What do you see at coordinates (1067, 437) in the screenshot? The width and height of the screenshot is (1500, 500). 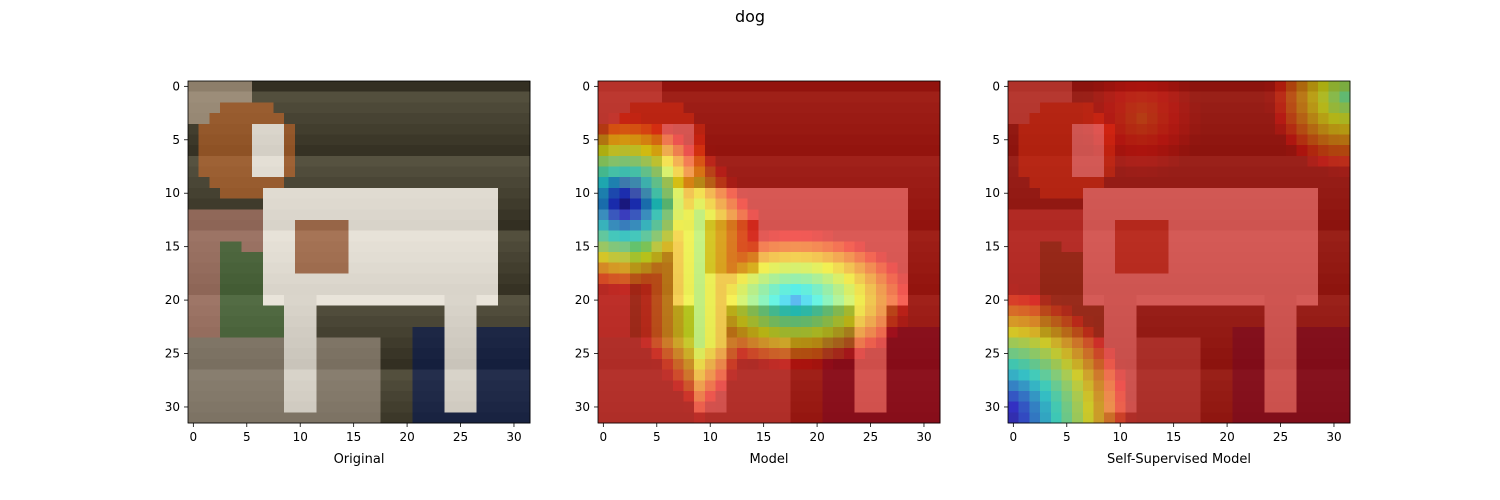 I see `x-tick-label: 5` at bounding box center [1067, 437].